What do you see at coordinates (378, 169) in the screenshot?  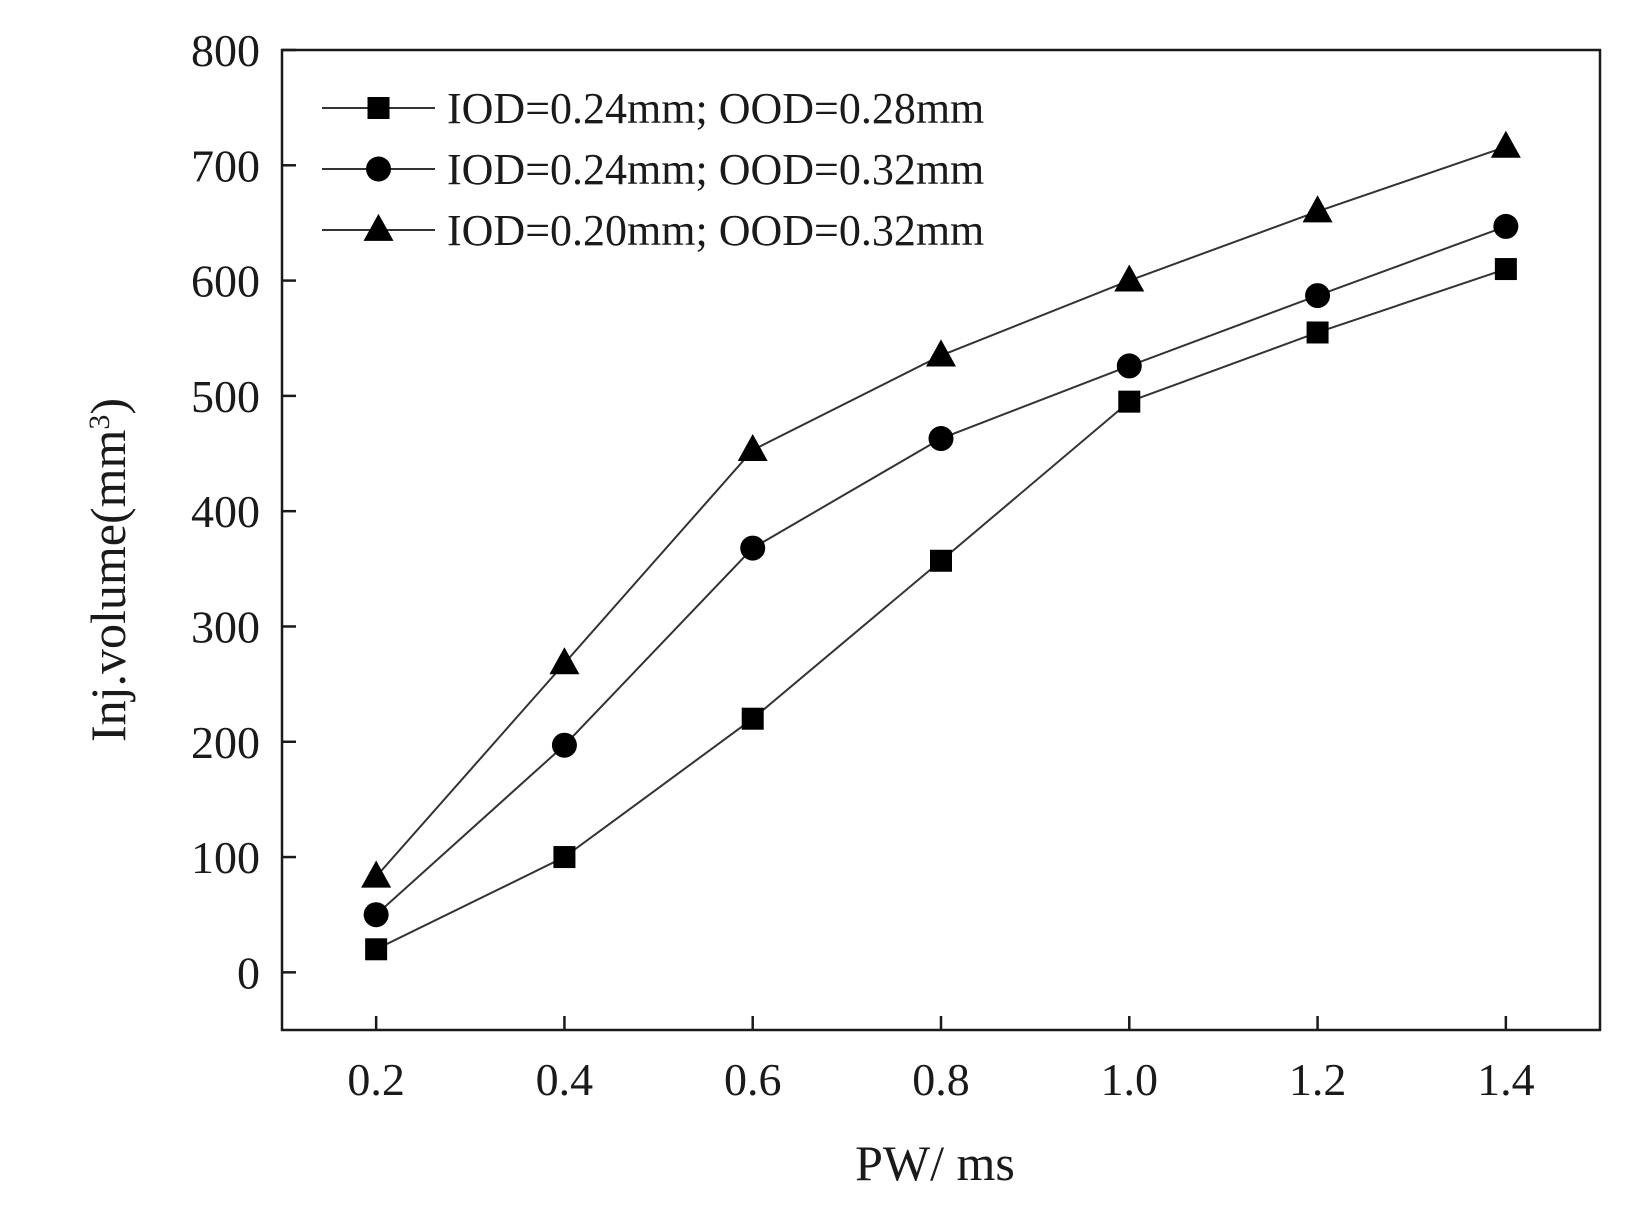 I see `legend-marker-circle` at bounding box center [378, 169].